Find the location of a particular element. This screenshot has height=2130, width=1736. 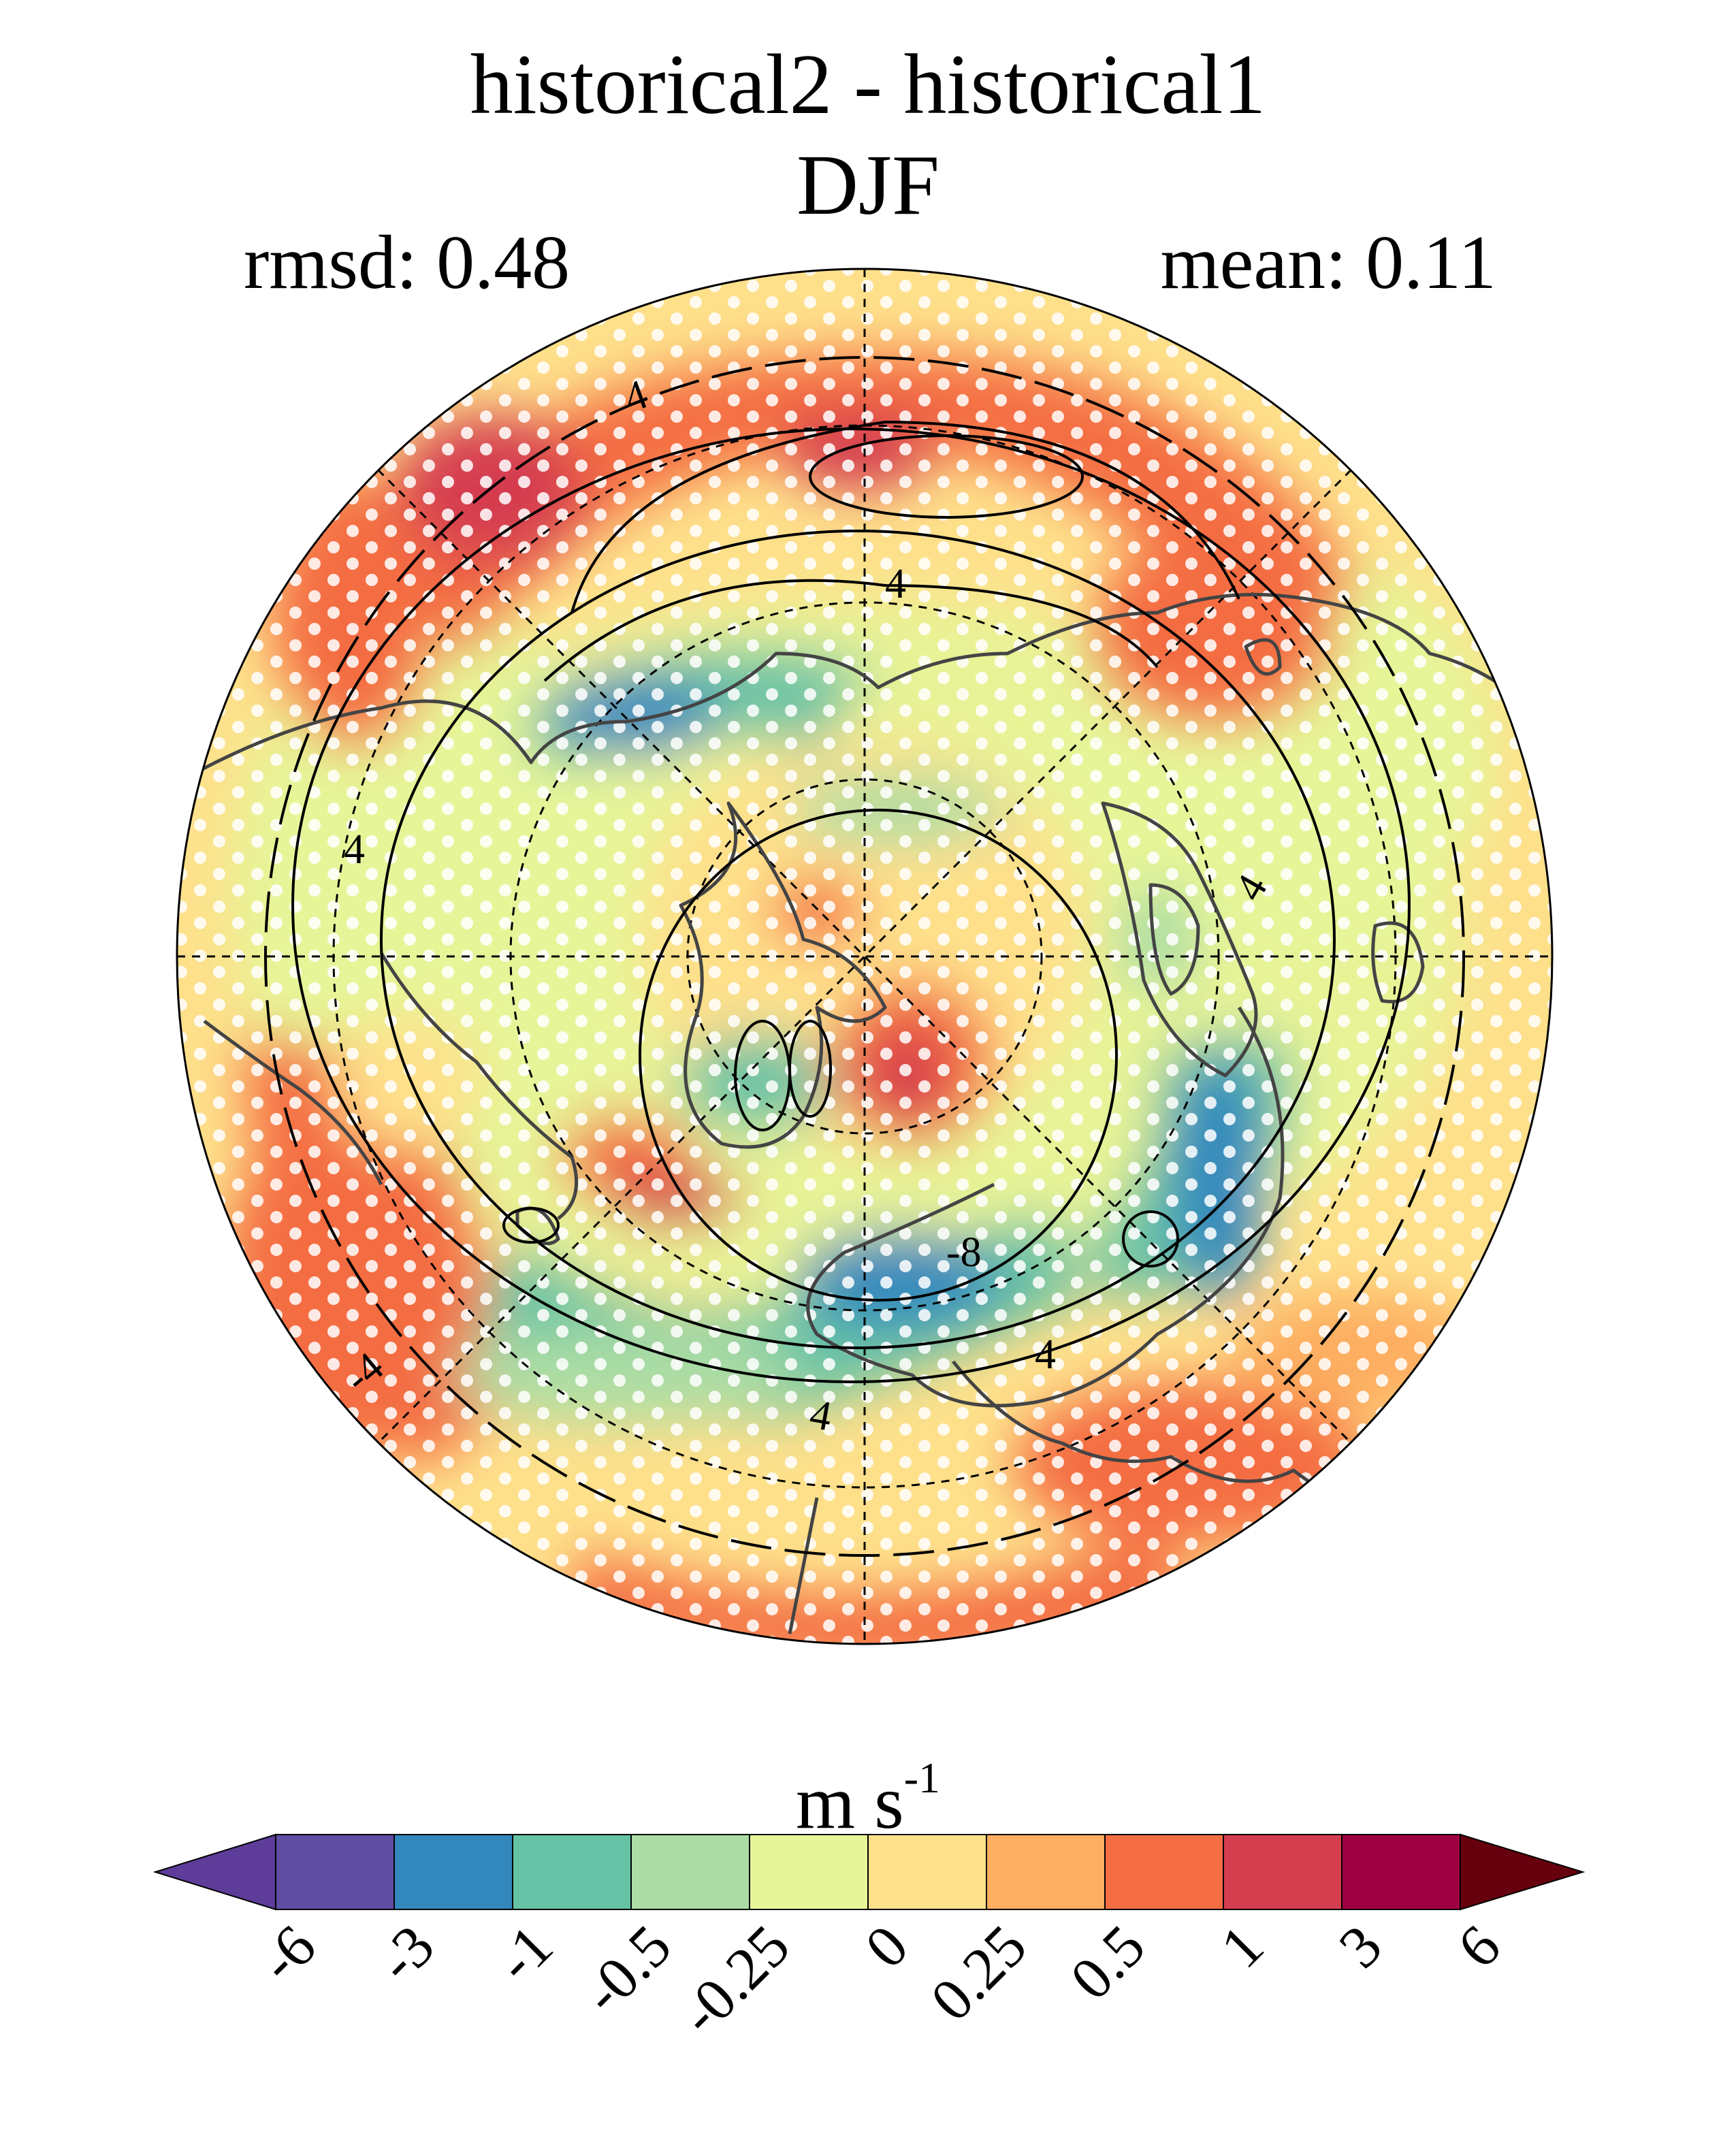

colorbar-units: m s-1 is located at coordinates (867, 1799).